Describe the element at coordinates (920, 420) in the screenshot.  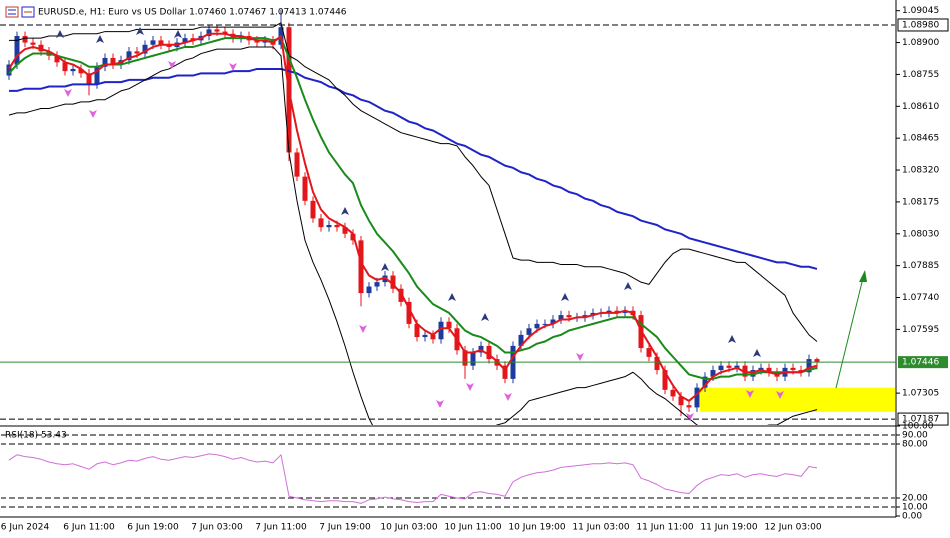
I see `level-label: 1.07187` at that location.